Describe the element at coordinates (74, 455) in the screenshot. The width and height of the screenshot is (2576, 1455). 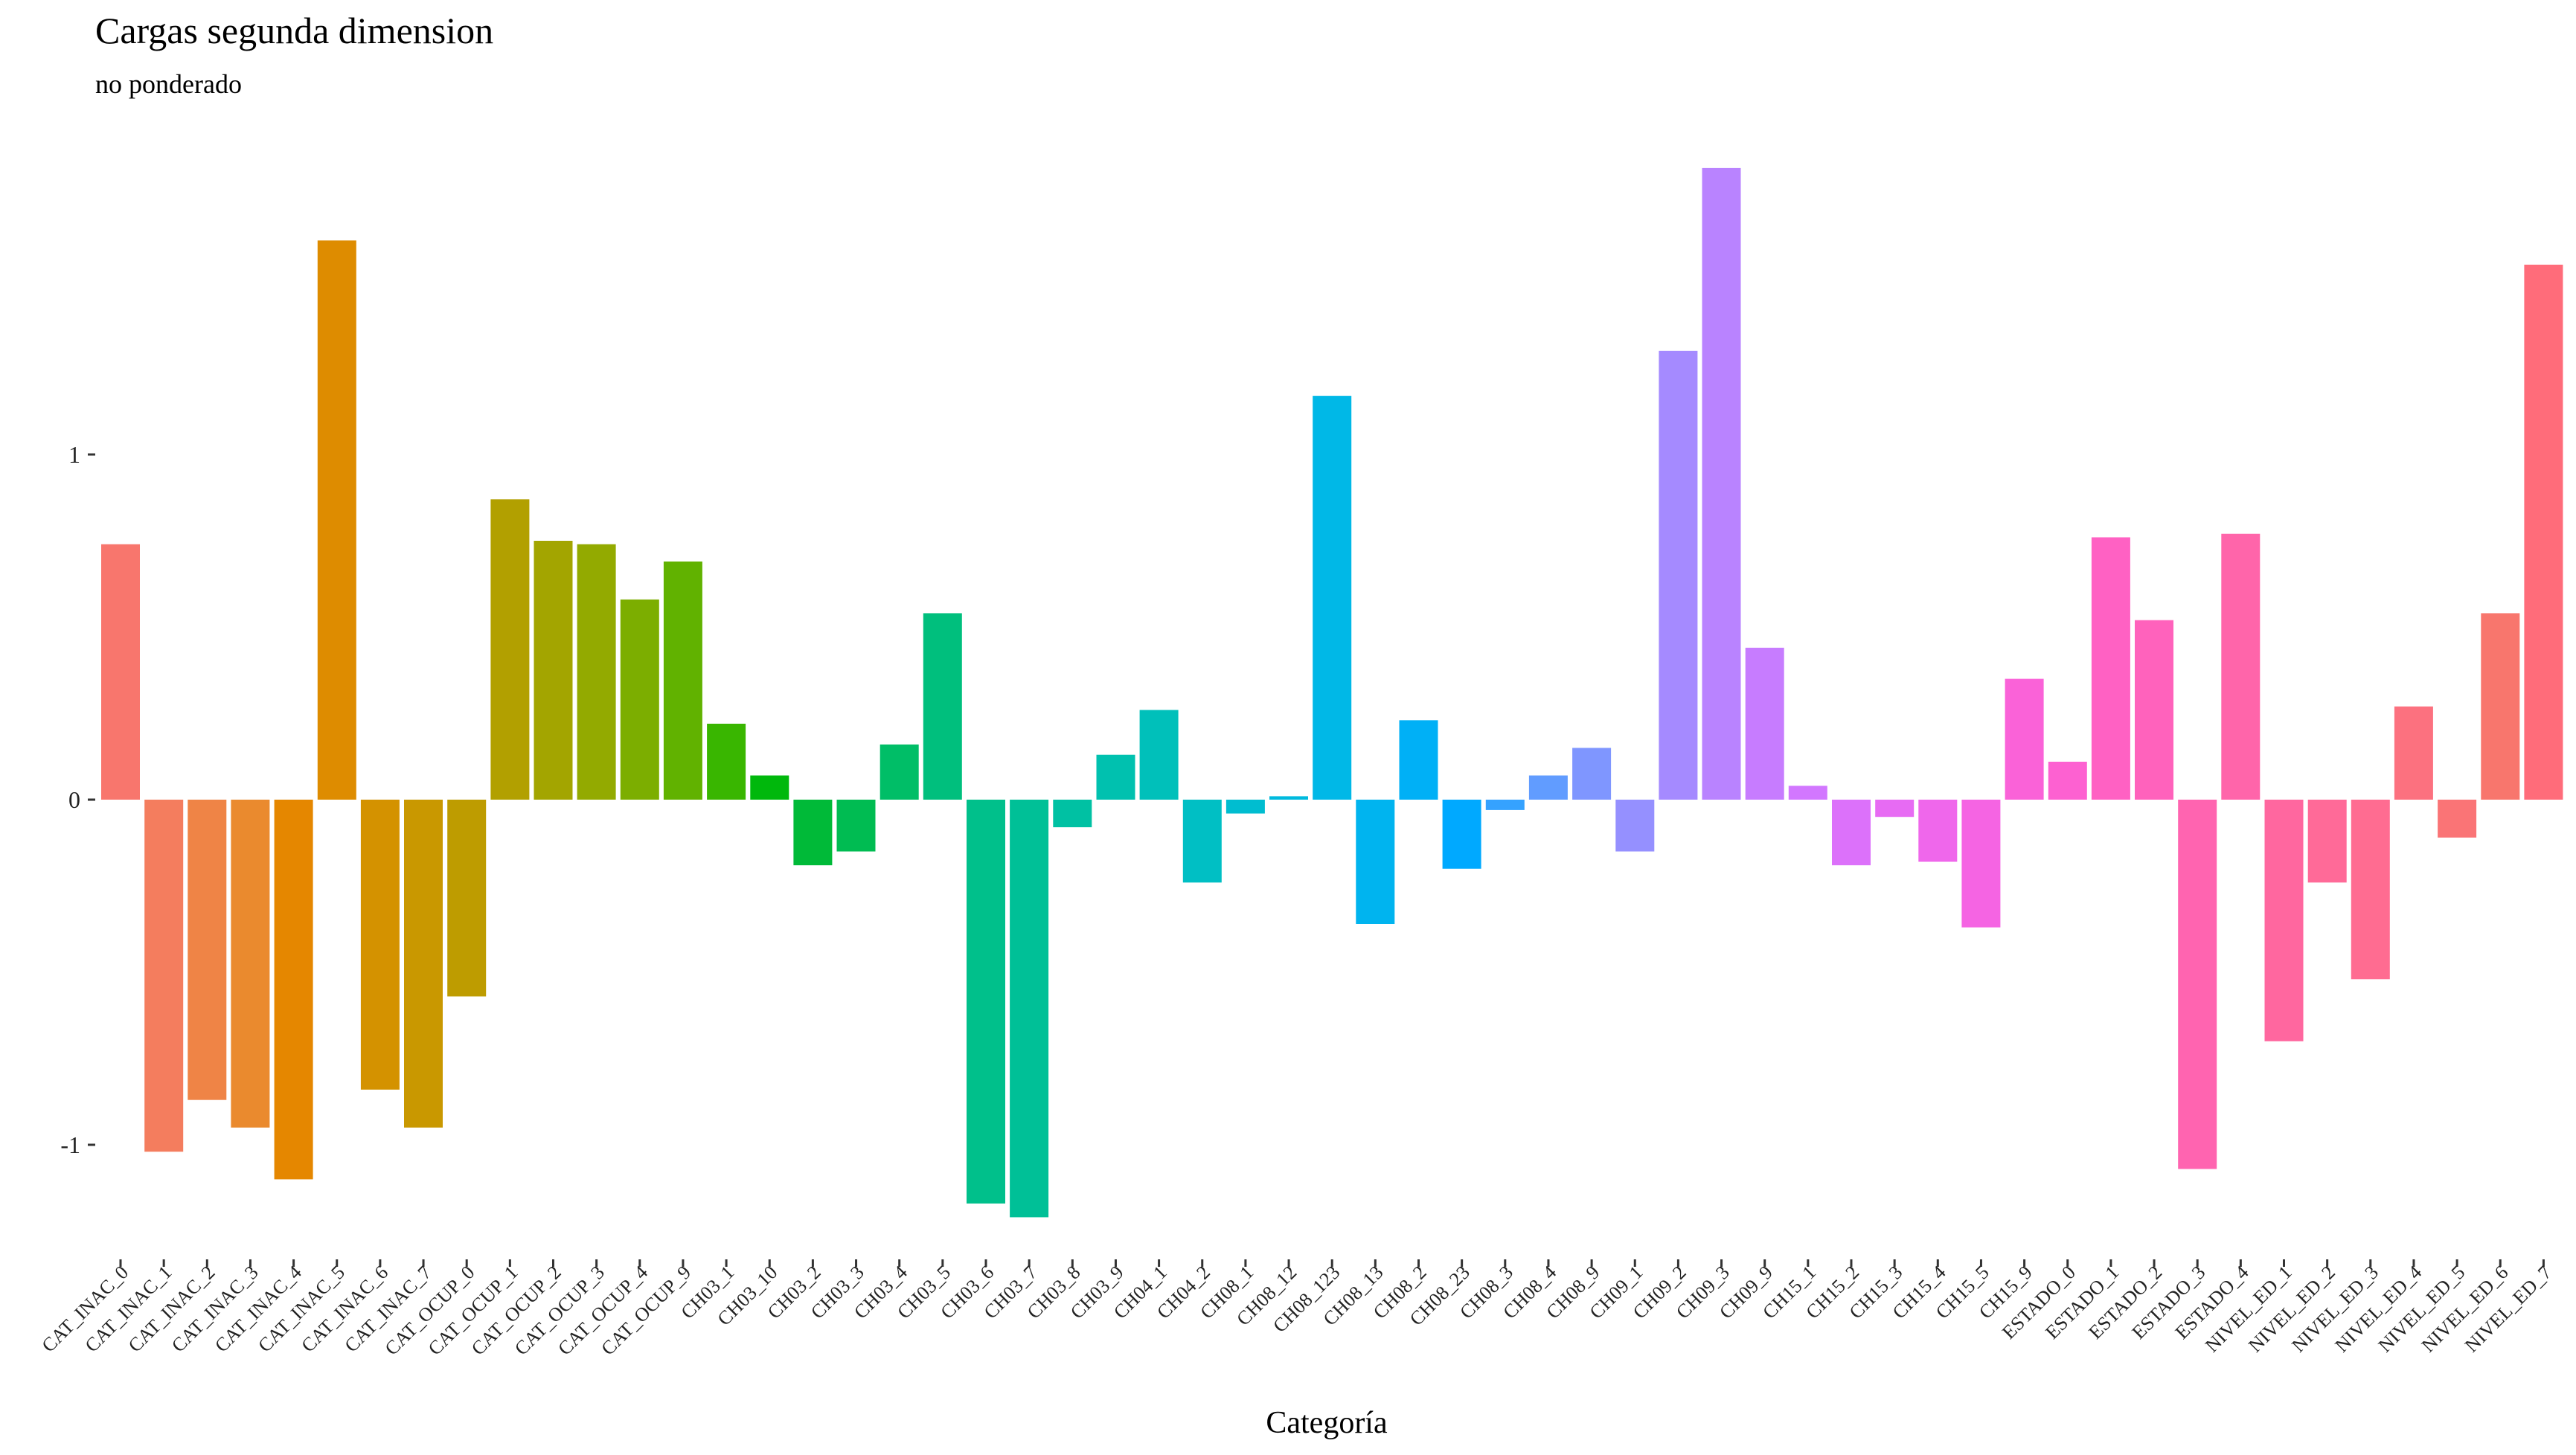
I see `y-tick-label: 1` at that location.